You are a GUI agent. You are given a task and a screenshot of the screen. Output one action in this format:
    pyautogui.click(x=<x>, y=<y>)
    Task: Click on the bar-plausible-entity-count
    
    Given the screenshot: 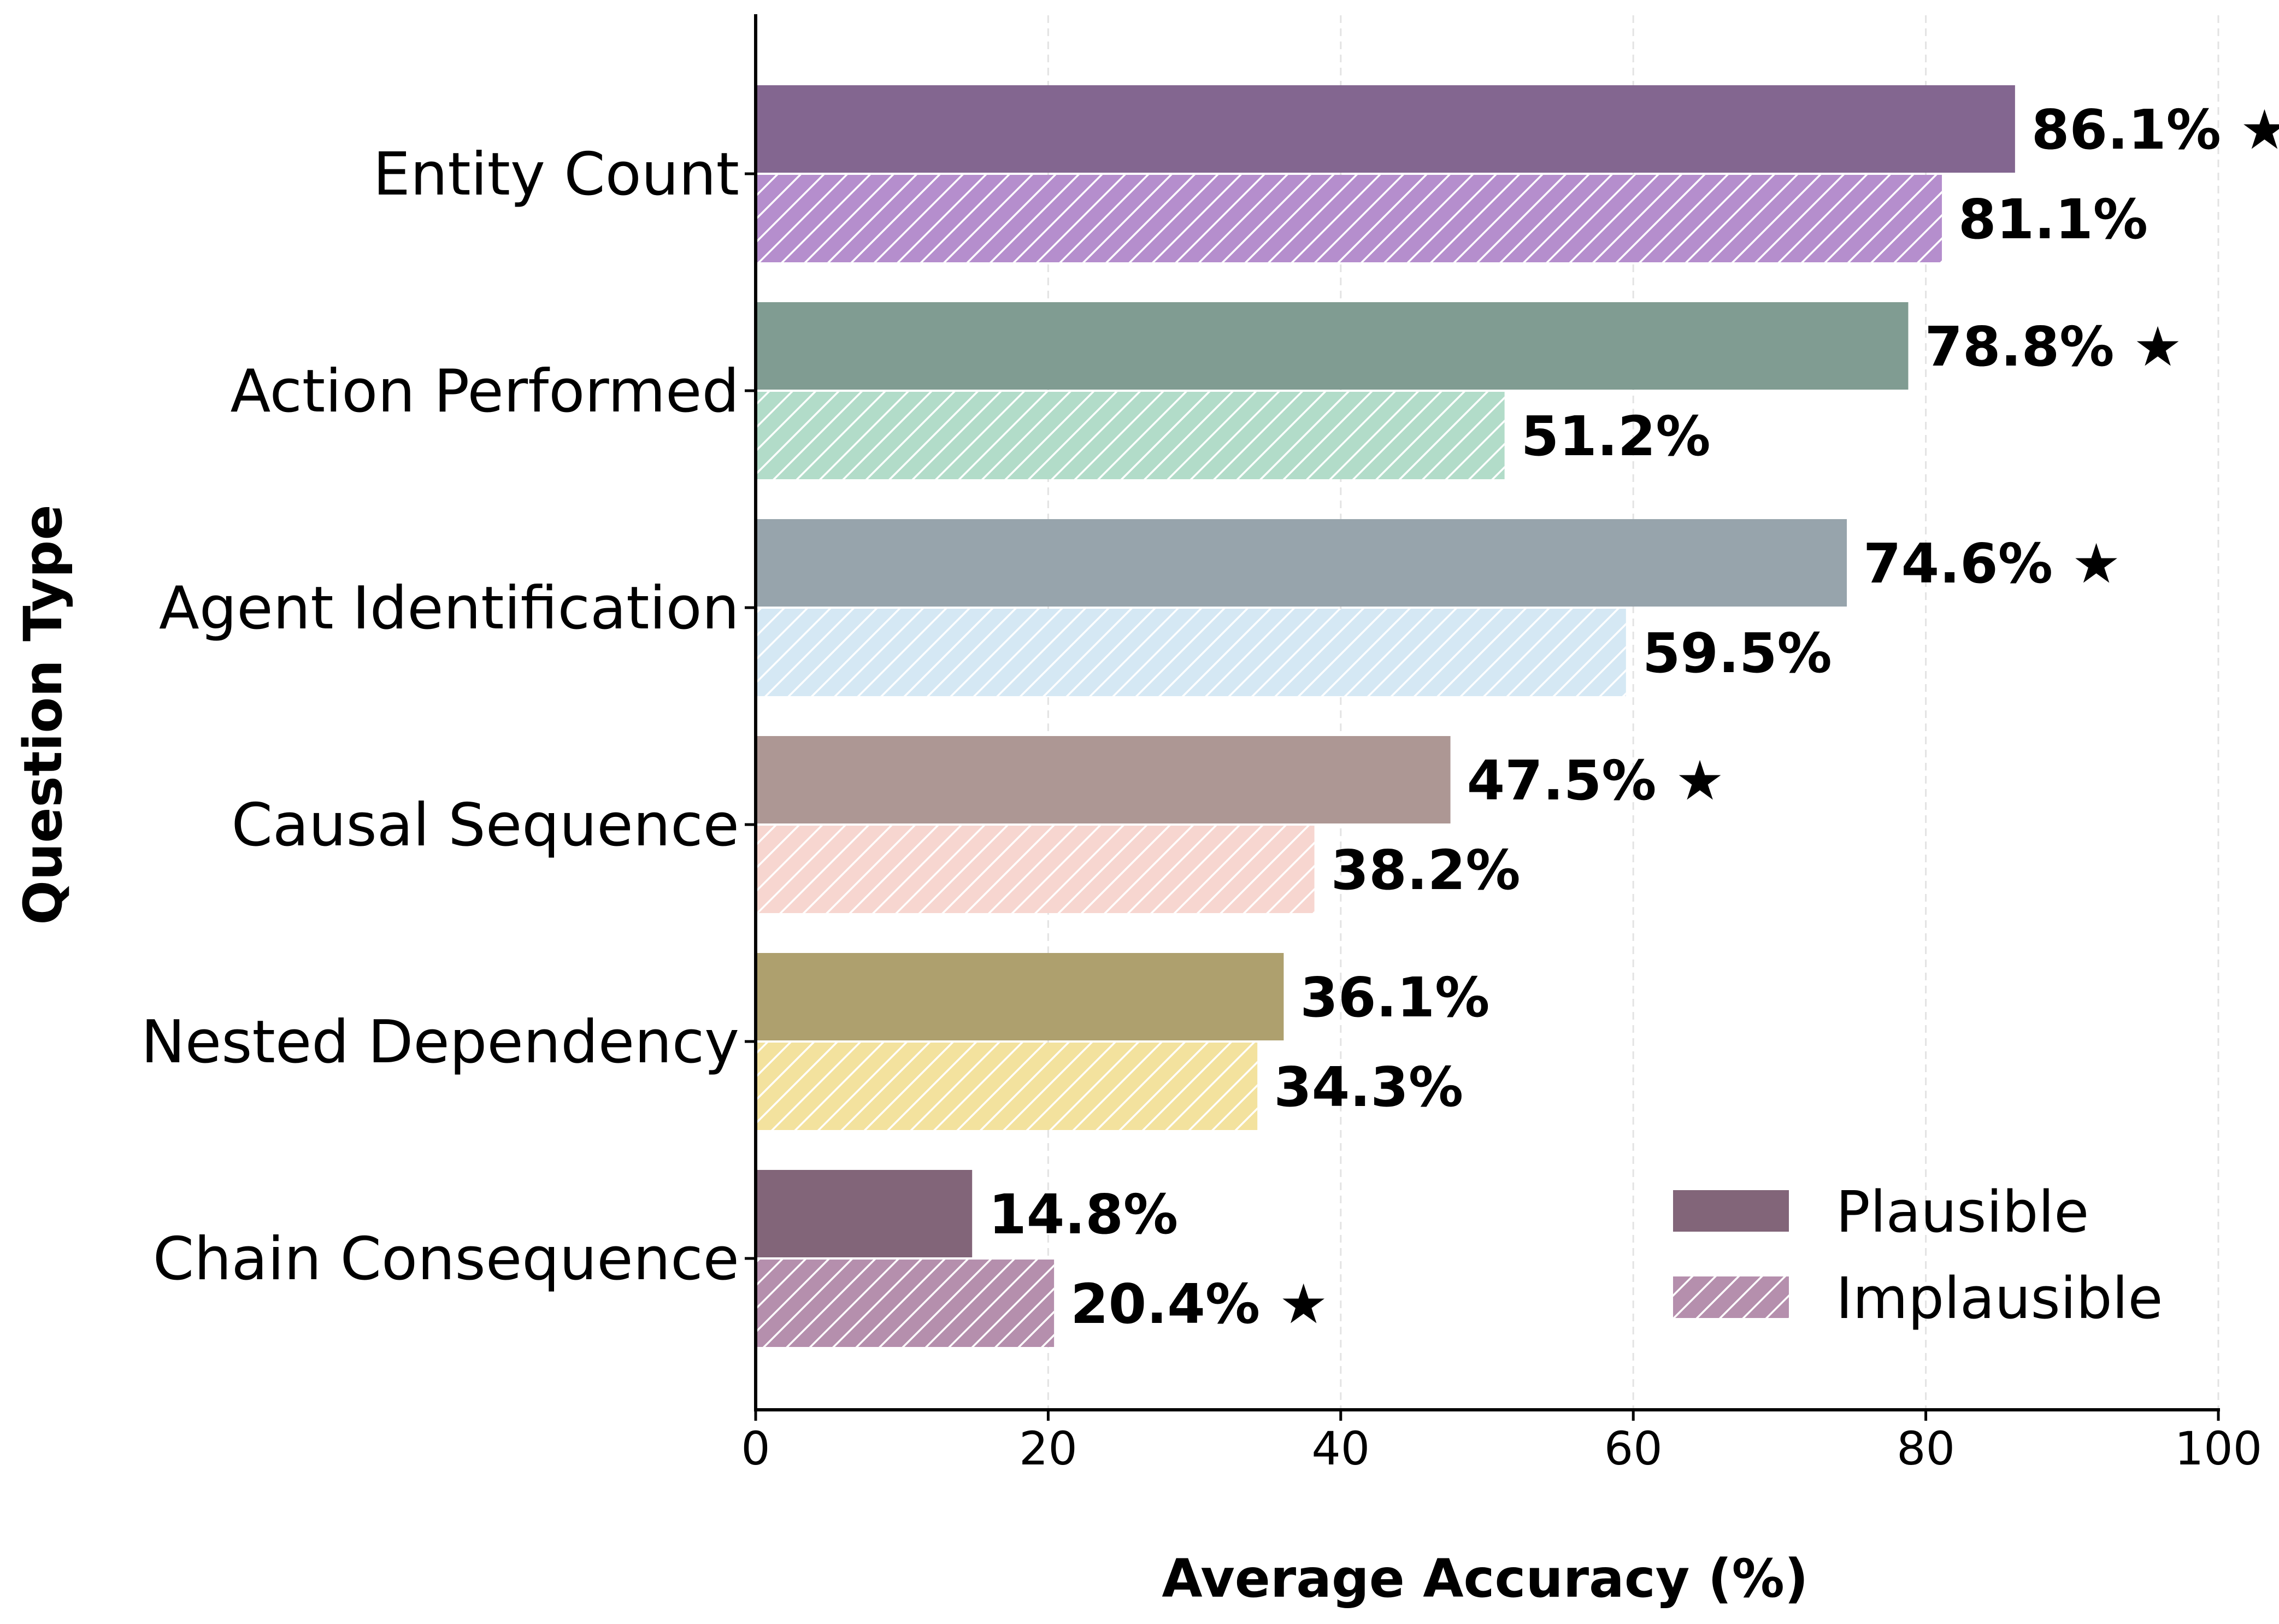 What is the action you would take?
    pyautogui.click(x=1385, y=129)
    